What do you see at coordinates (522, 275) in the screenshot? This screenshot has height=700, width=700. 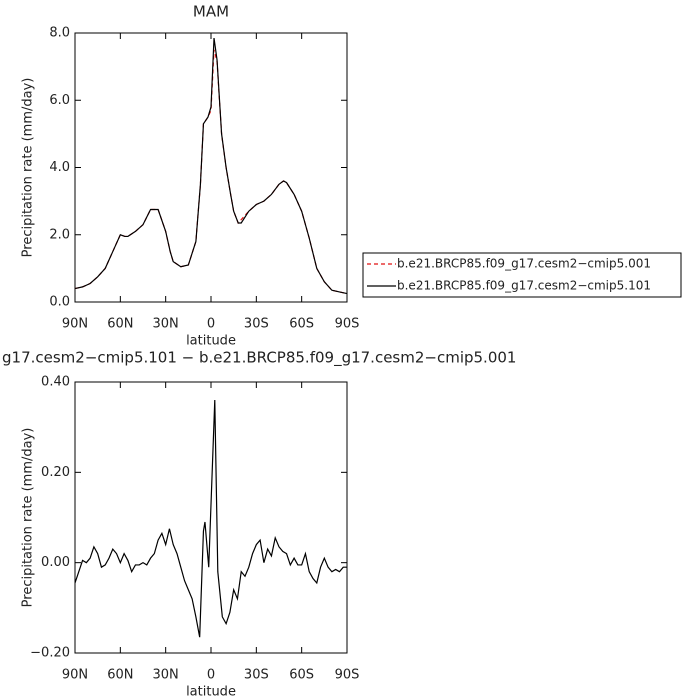 I see `legend-box` at bounding box center [522, 275].